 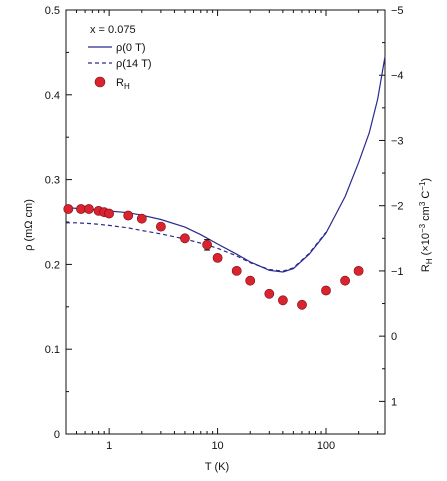 What do you see at coordinates (217, 446) in the screenshot?
I see `x-tick-label: 10` at bounding box center [217, 446].